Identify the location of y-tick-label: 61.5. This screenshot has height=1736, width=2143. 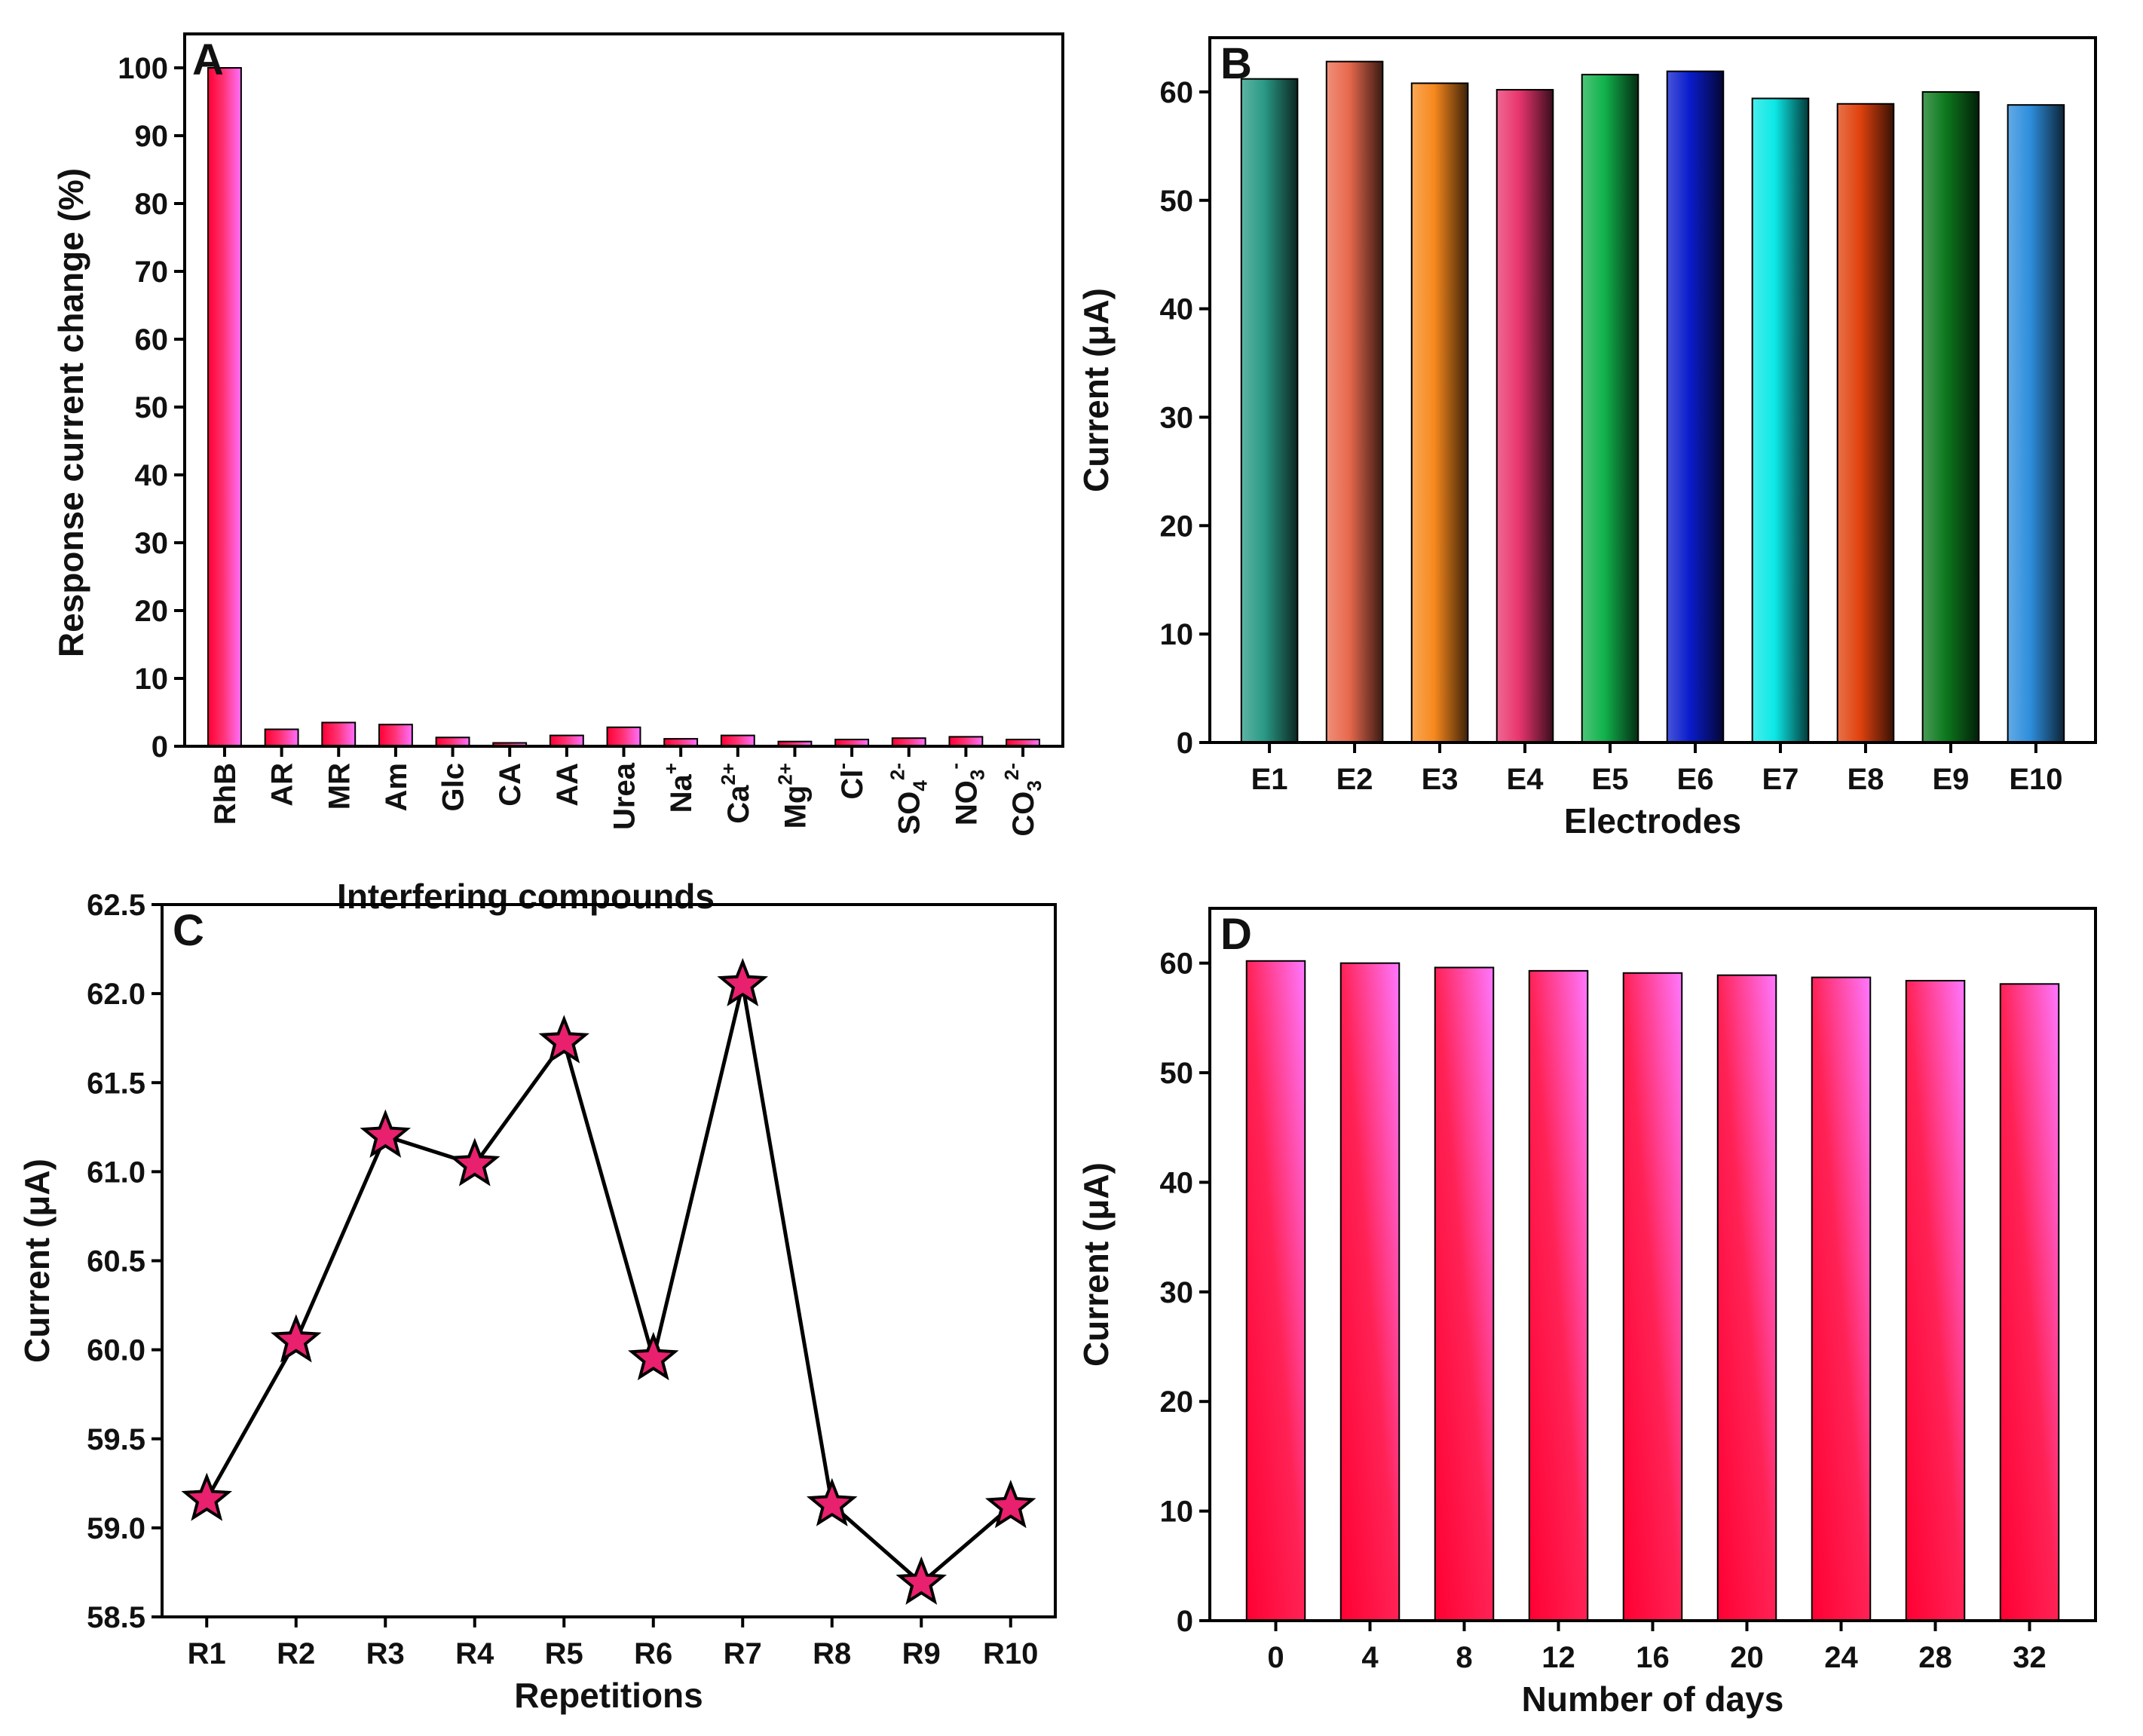
(116, 1083).